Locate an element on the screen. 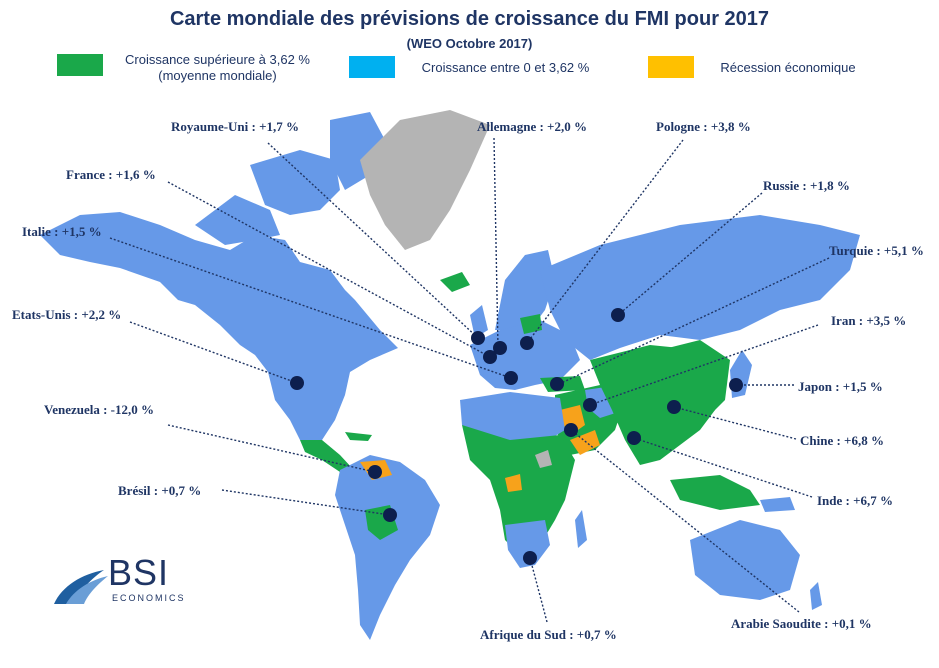  marker-turquie is located at coordinates (557, 384).